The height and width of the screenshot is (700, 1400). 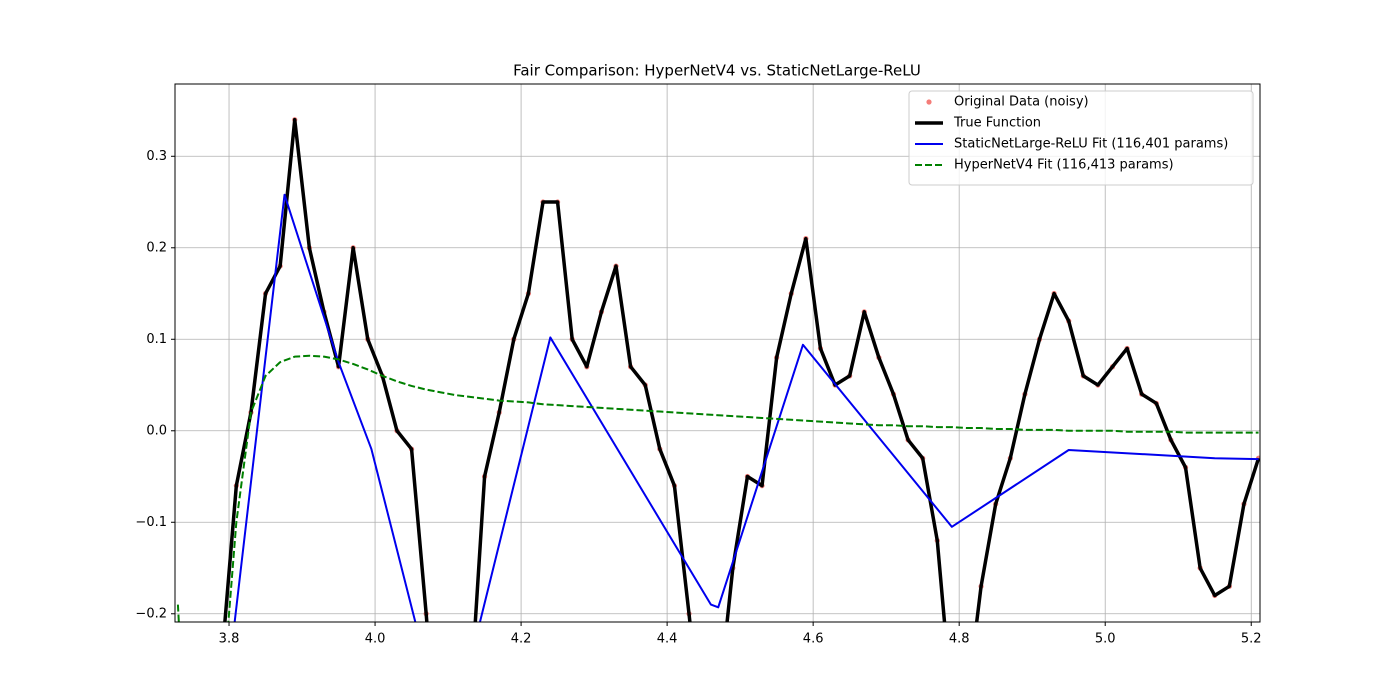 What do you see at coordinates (156, 247) in the screenshot?
I see `y-tick-label: 0.2` at bounding box center [156, 247].